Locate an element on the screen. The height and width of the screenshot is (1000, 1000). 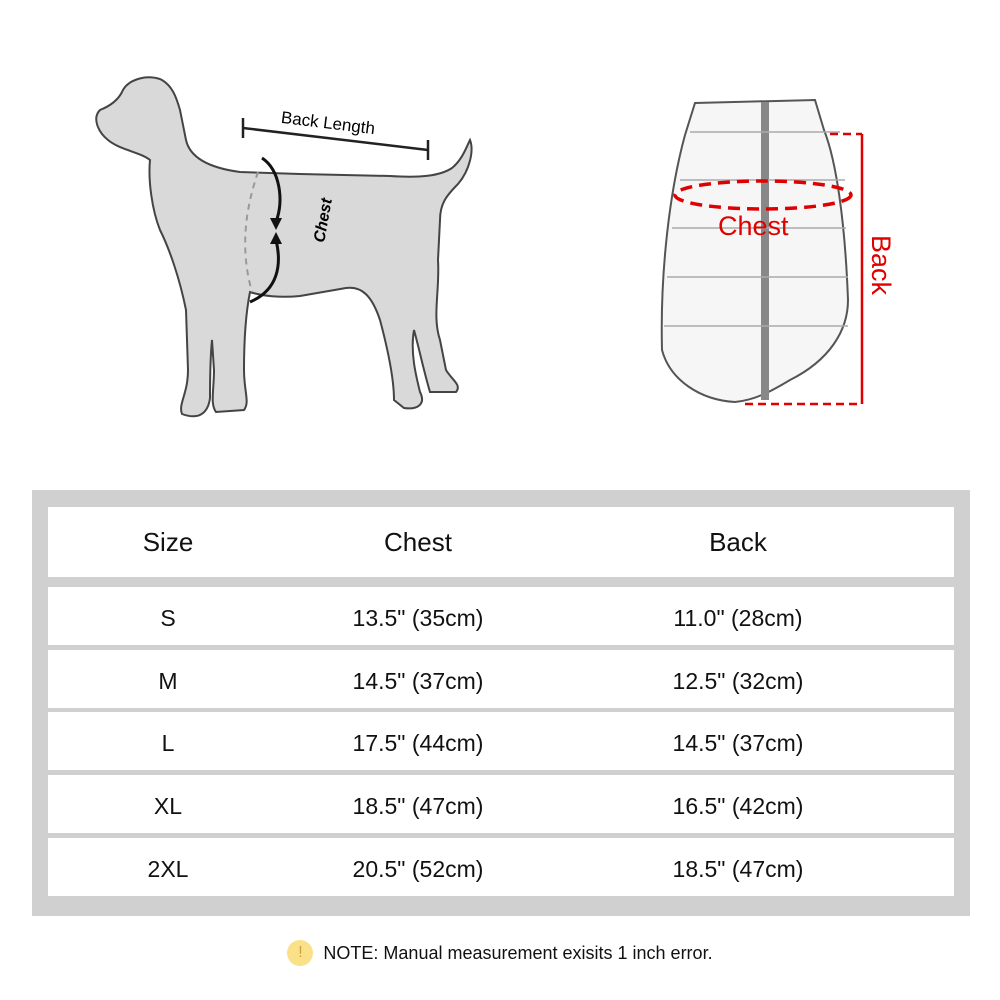
header-chest: Chest is located at coordinates (418, 541).